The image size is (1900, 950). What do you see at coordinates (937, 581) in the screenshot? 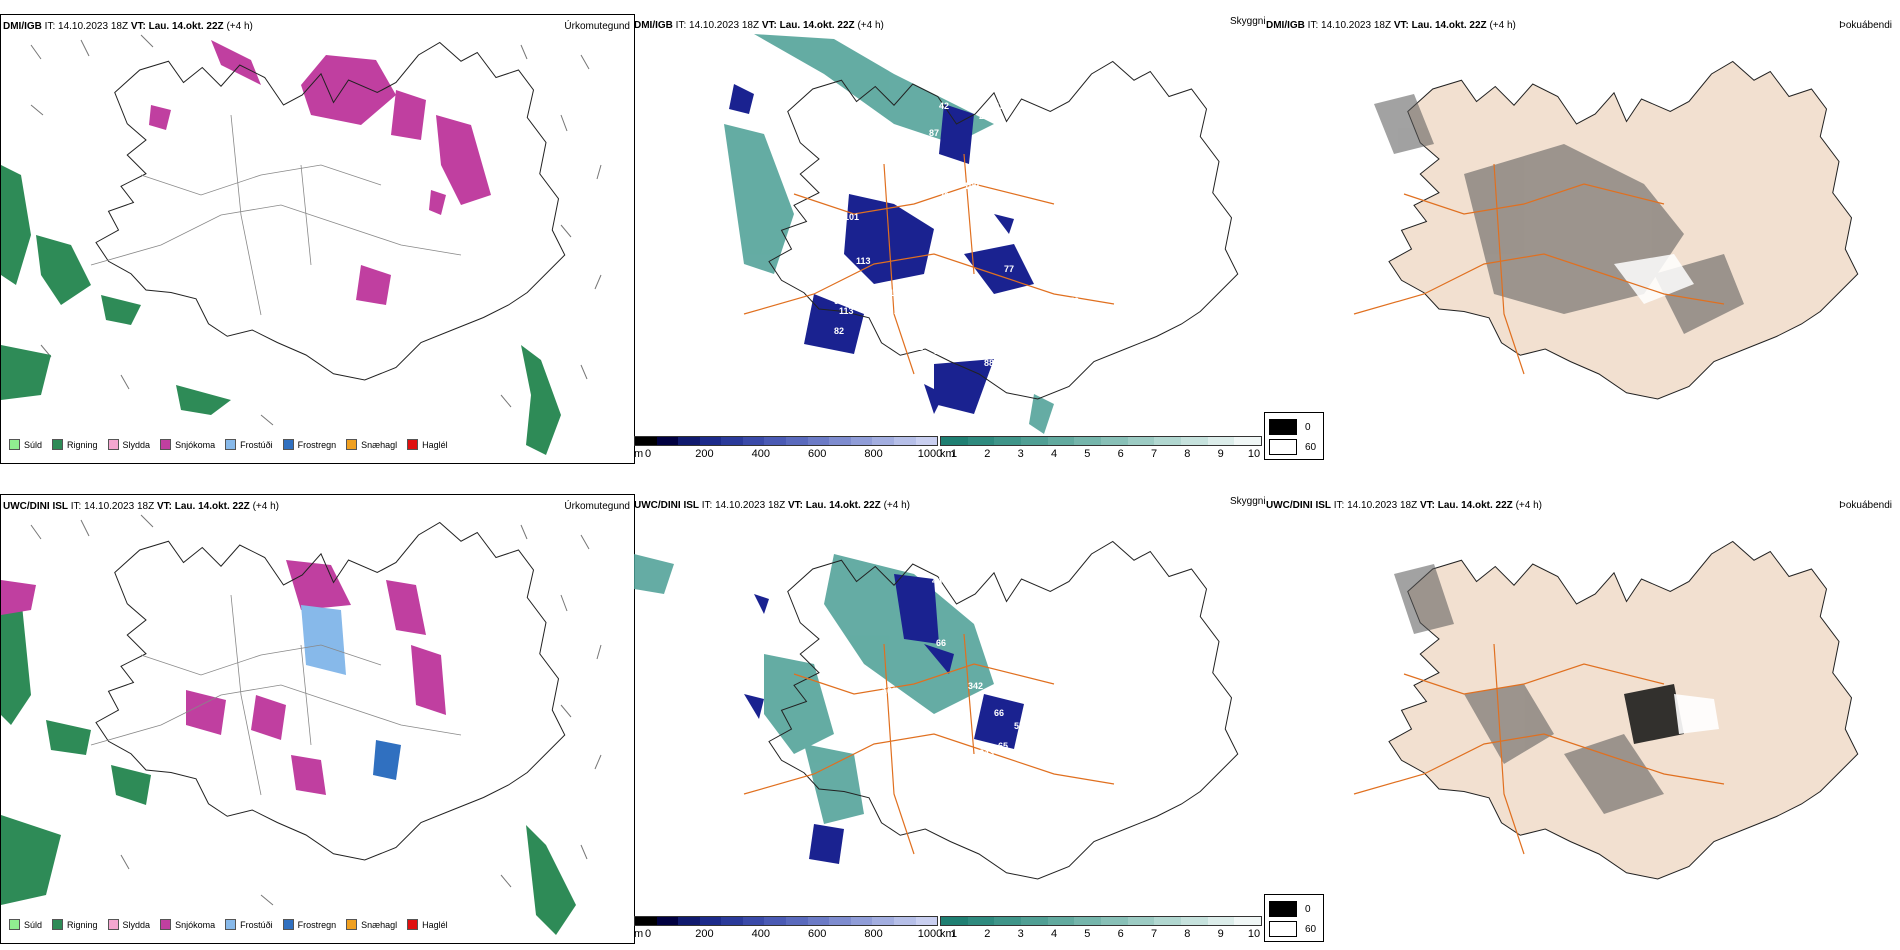
I see `visibility-value-label: 44` at bounding box center [937, 581].